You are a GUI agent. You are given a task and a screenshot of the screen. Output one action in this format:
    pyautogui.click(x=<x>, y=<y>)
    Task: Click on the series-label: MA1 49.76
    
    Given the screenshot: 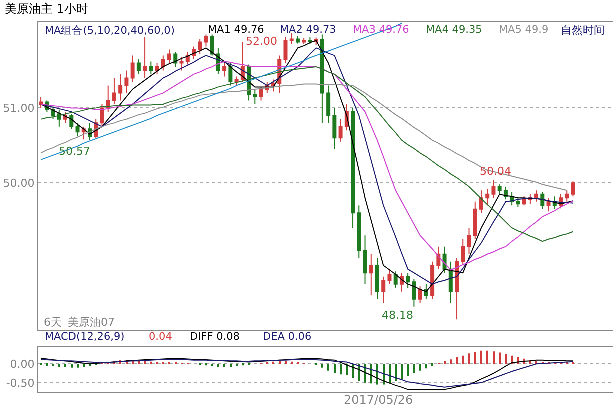 What is the action you would take?
    pyautogui.click(x=236, y=30)
    